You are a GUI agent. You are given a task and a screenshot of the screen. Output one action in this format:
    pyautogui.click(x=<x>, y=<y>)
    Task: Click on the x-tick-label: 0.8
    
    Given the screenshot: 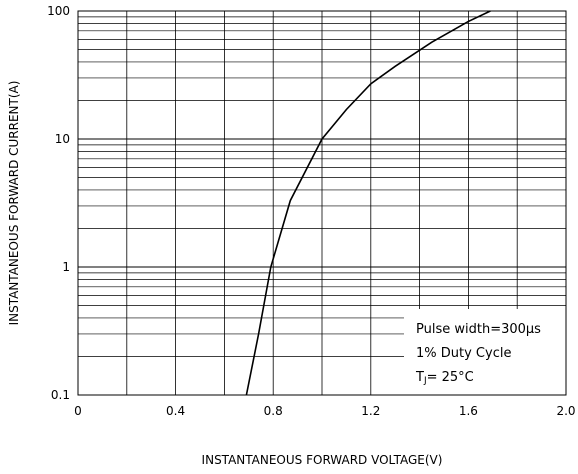 What is the action you would take?
    pyautogui.click(x=273, y=411)
    